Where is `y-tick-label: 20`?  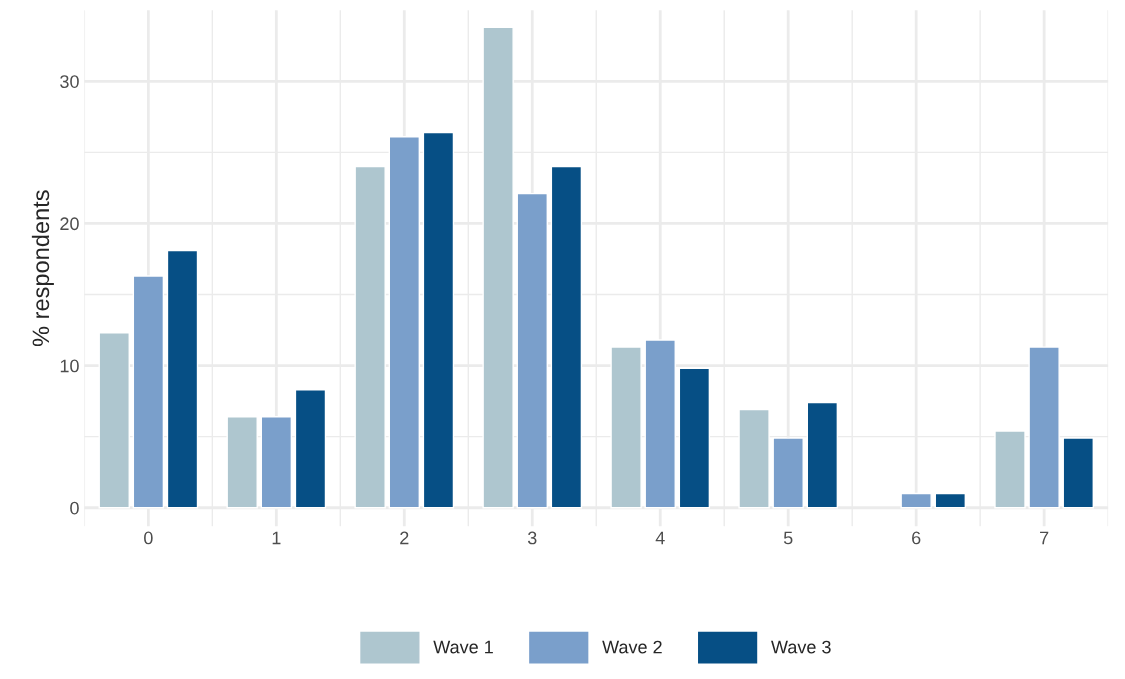 y-tick-label: 20 is located at coordinates (69, 224).